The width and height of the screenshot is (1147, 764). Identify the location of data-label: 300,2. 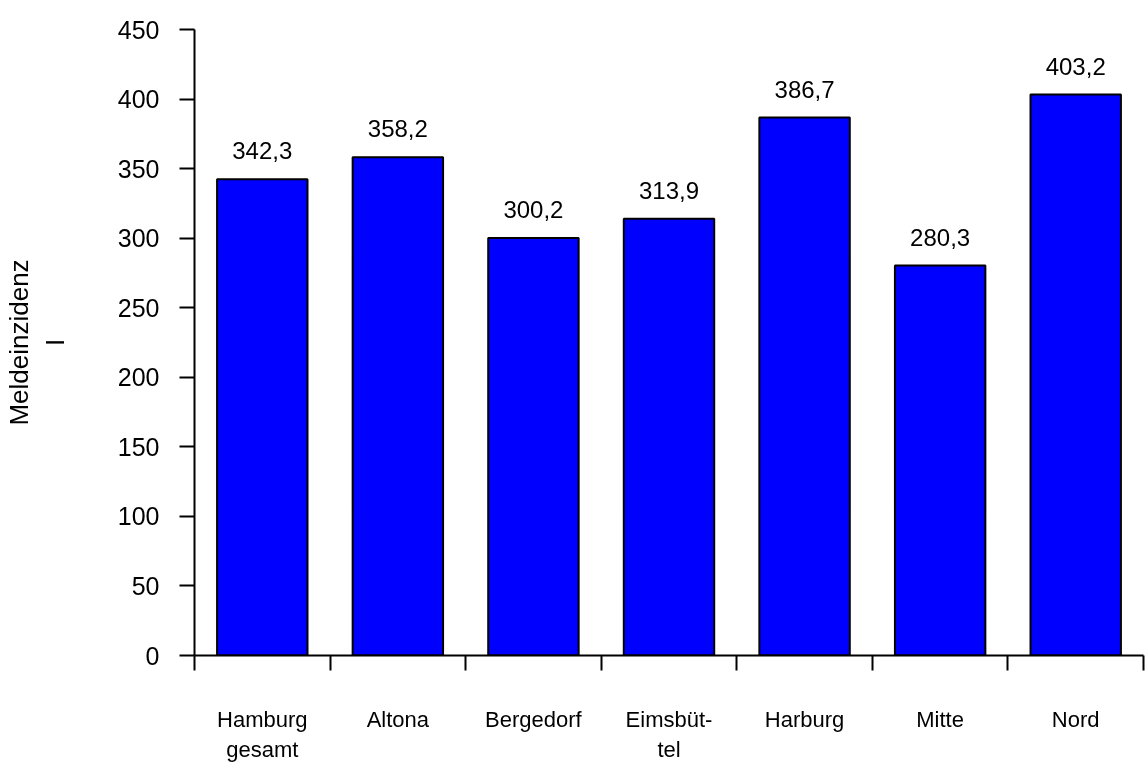
(533, 209).